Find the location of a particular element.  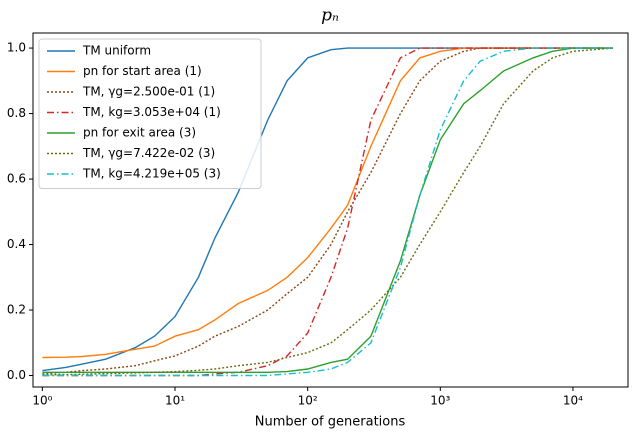

legend-label: TM, kg=3.053e+04 (1) is located at coordinates (151, 112).